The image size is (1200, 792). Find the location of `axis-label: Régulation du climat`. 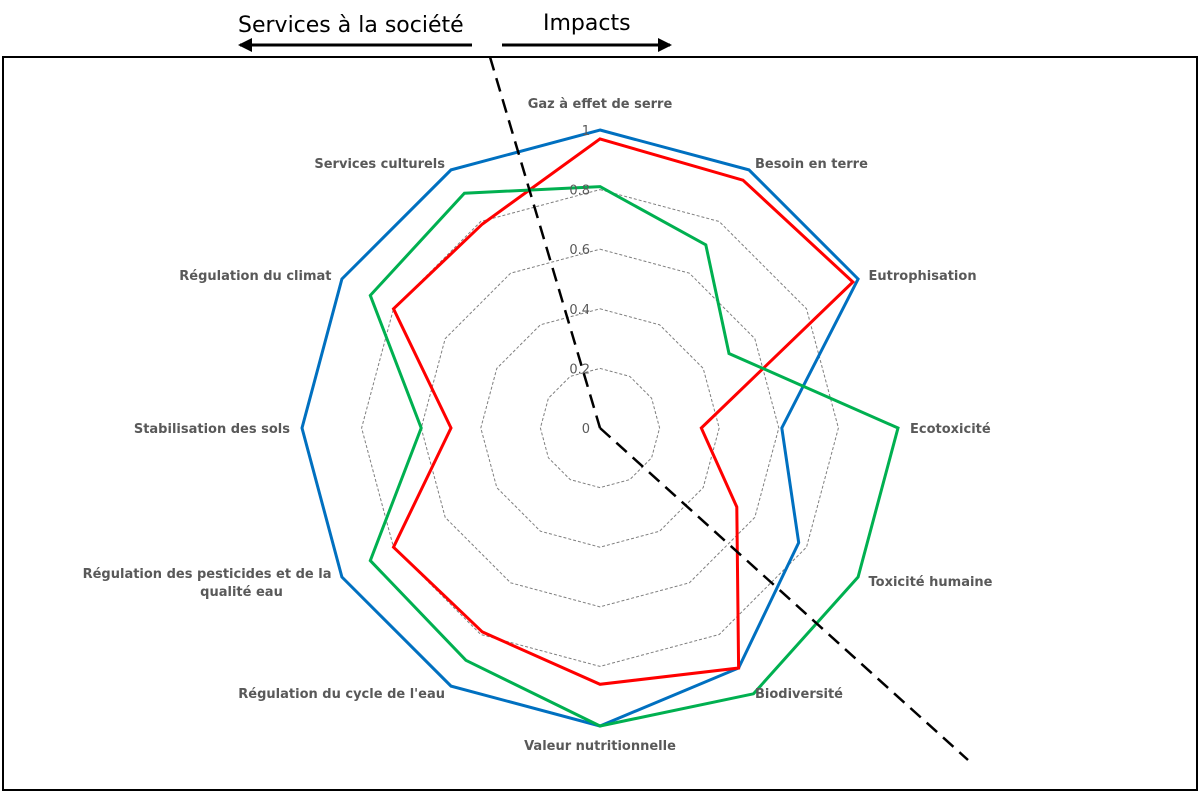

axis-label: Régulation du climat is located at coordinates (255, 276).